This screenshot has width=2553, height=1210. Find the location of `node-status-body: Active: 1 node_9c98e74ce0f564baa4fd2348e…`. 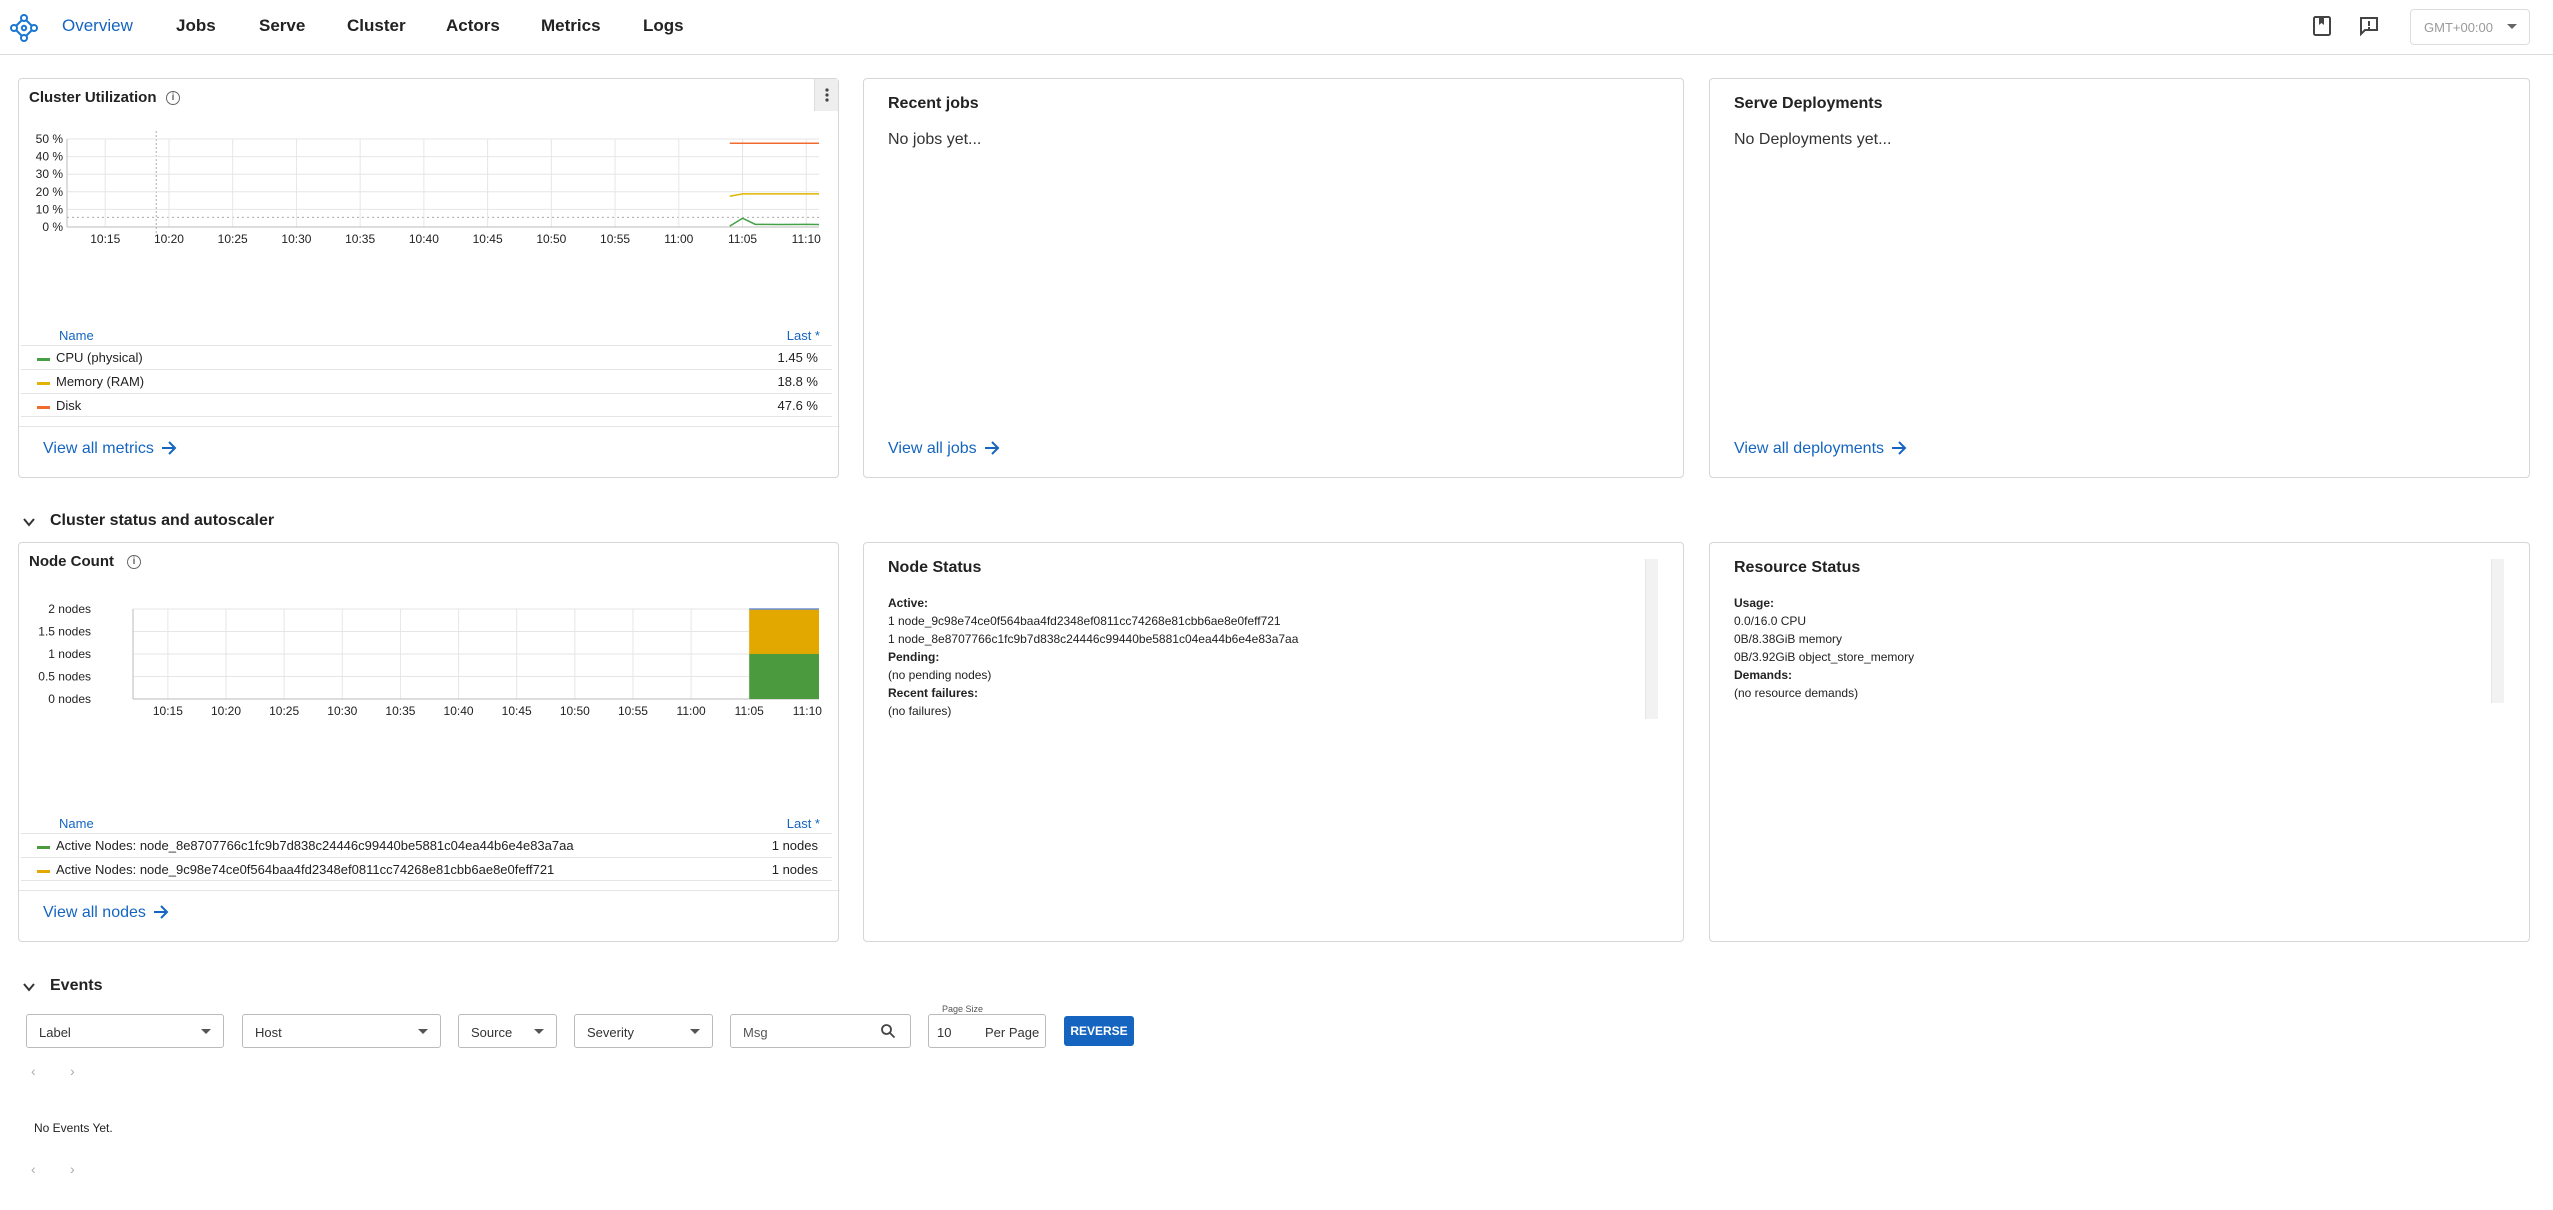

node-status-body: Active: 1 node_9c98e74ce0f564baa4fd2348e… is located at coordinates (1093, 657).